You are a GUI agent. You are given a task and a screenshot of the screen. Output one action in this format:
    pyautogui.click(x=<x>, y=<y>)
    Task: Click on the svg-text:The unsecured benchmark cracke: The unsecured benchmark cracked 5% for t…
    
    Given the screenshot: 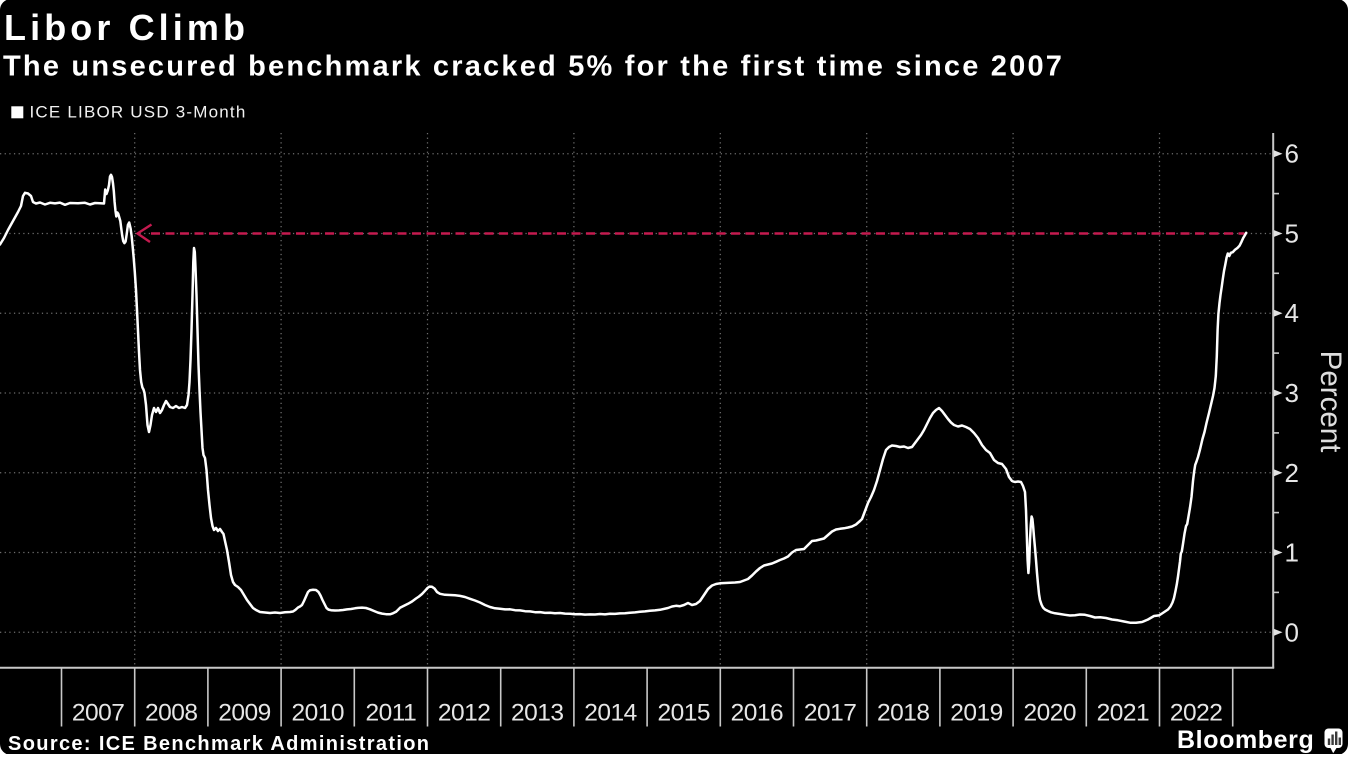 What is the action you would take?
    pyautogui.click(x=533, y=67)
    